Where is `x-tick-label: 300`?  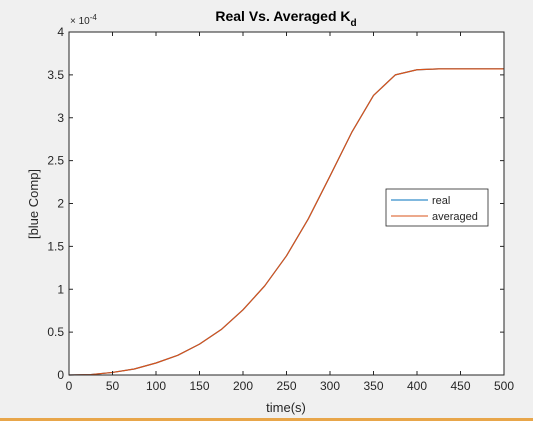 x-tick-label: 300 is located at coordinates (330, 386).